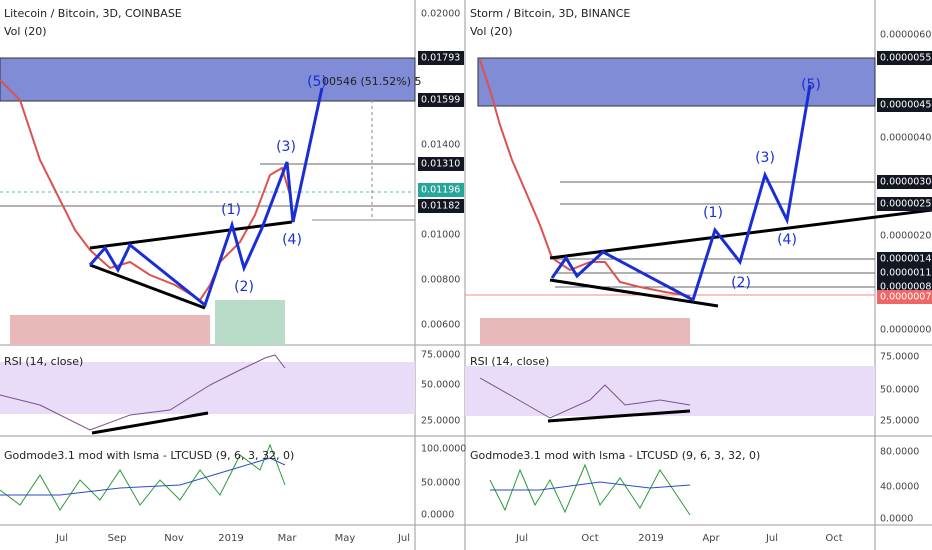 The image size is (932, 550). I want to click on price-label: 0.00000116, so click(906, 273).